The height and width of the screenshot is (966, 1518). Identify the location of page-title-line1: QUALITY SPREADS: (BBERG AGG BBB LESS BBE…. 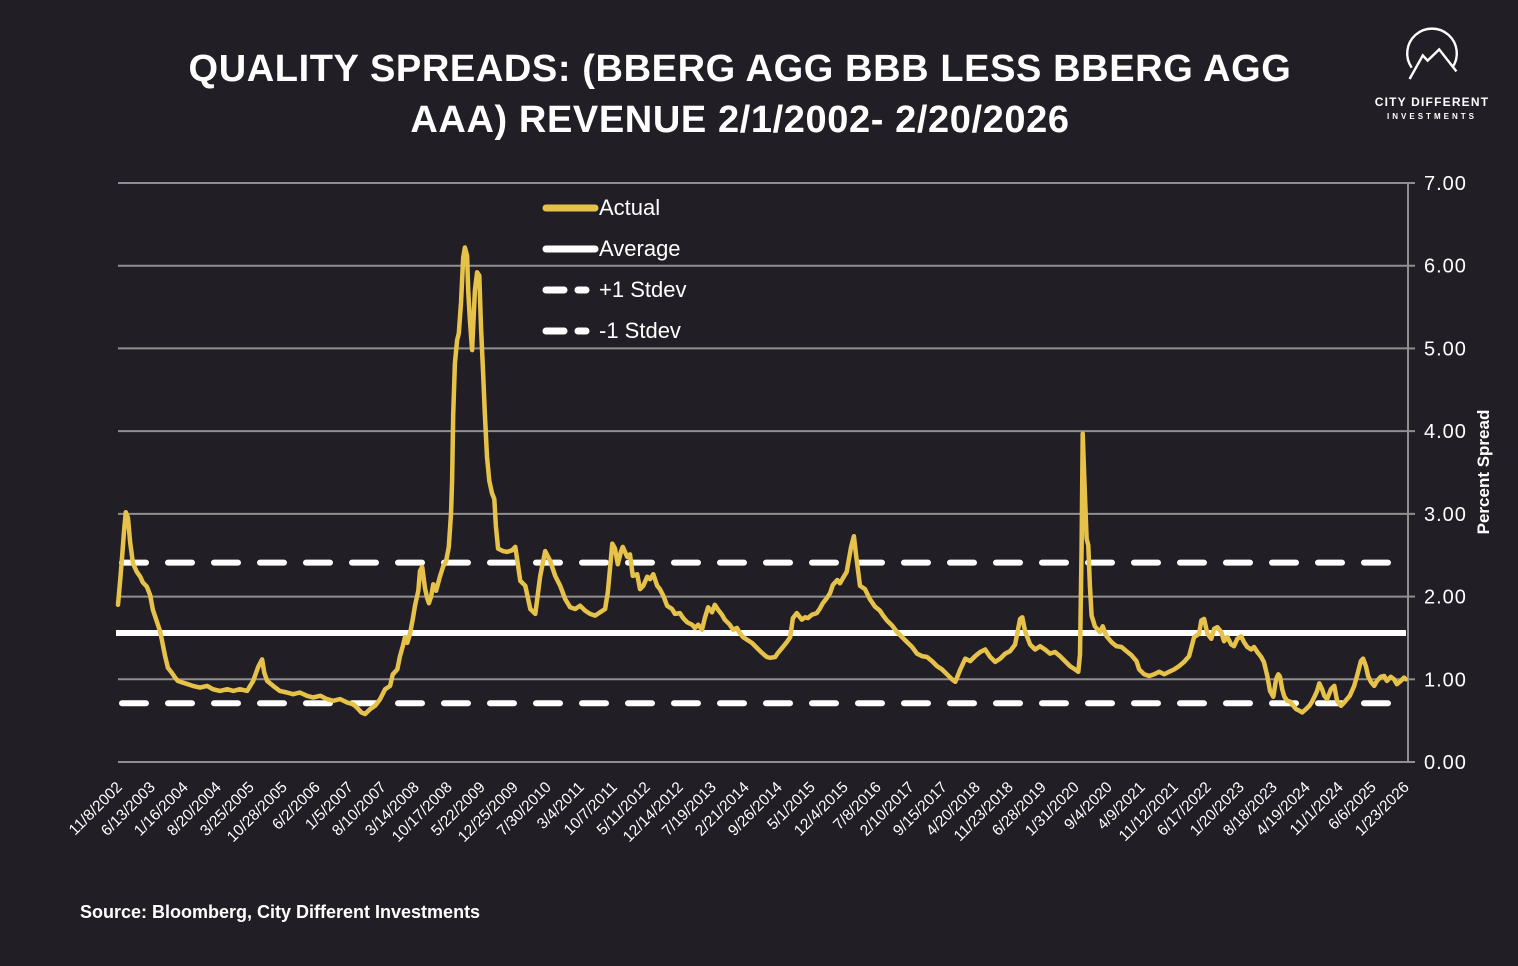
(740, 69).